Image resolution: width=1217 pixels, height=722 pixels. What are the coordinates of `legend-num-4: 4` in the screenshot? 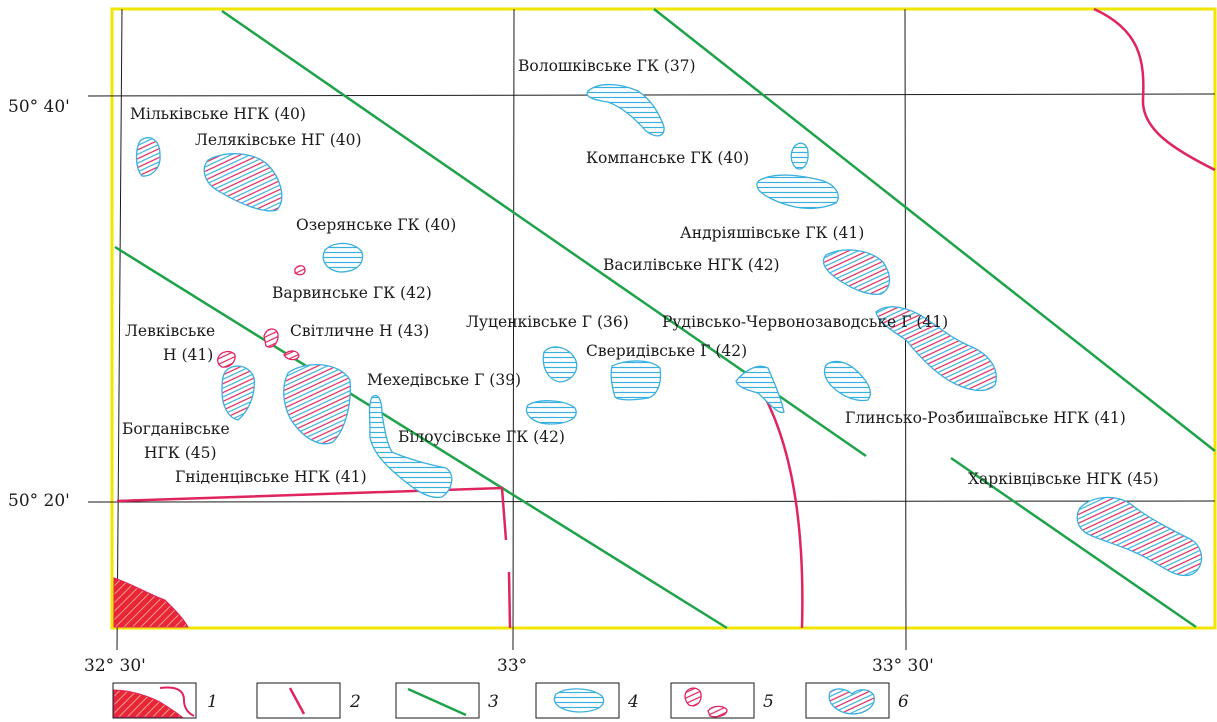 It's located at (633, 702).